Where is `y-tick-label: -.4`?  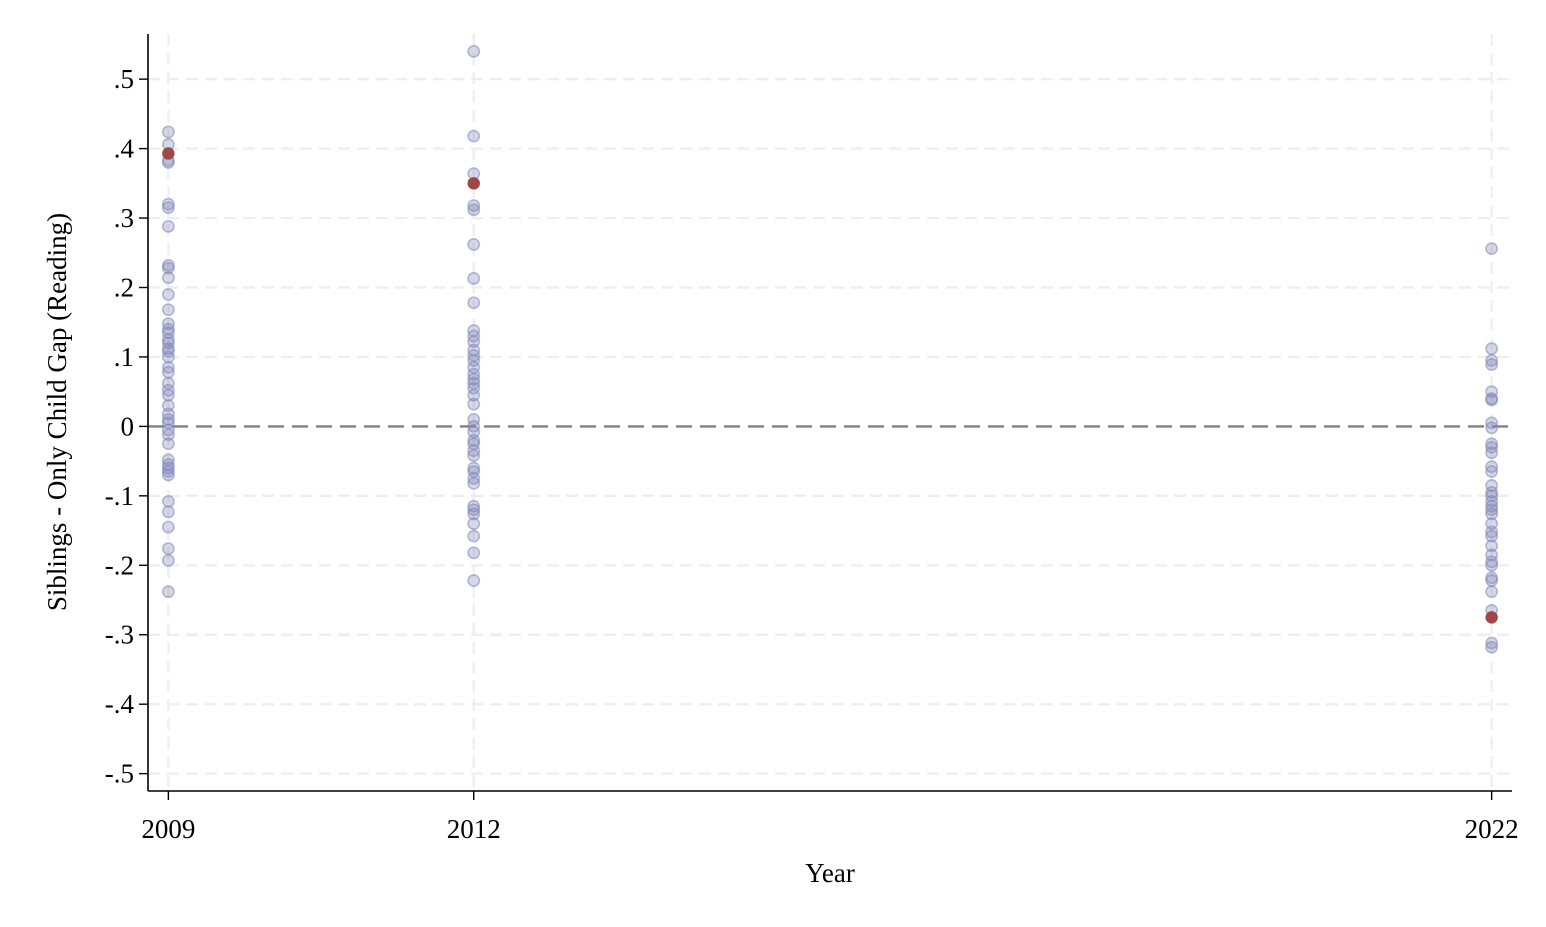
y-tick-label: -.4 is located at coordinates (120, 704).